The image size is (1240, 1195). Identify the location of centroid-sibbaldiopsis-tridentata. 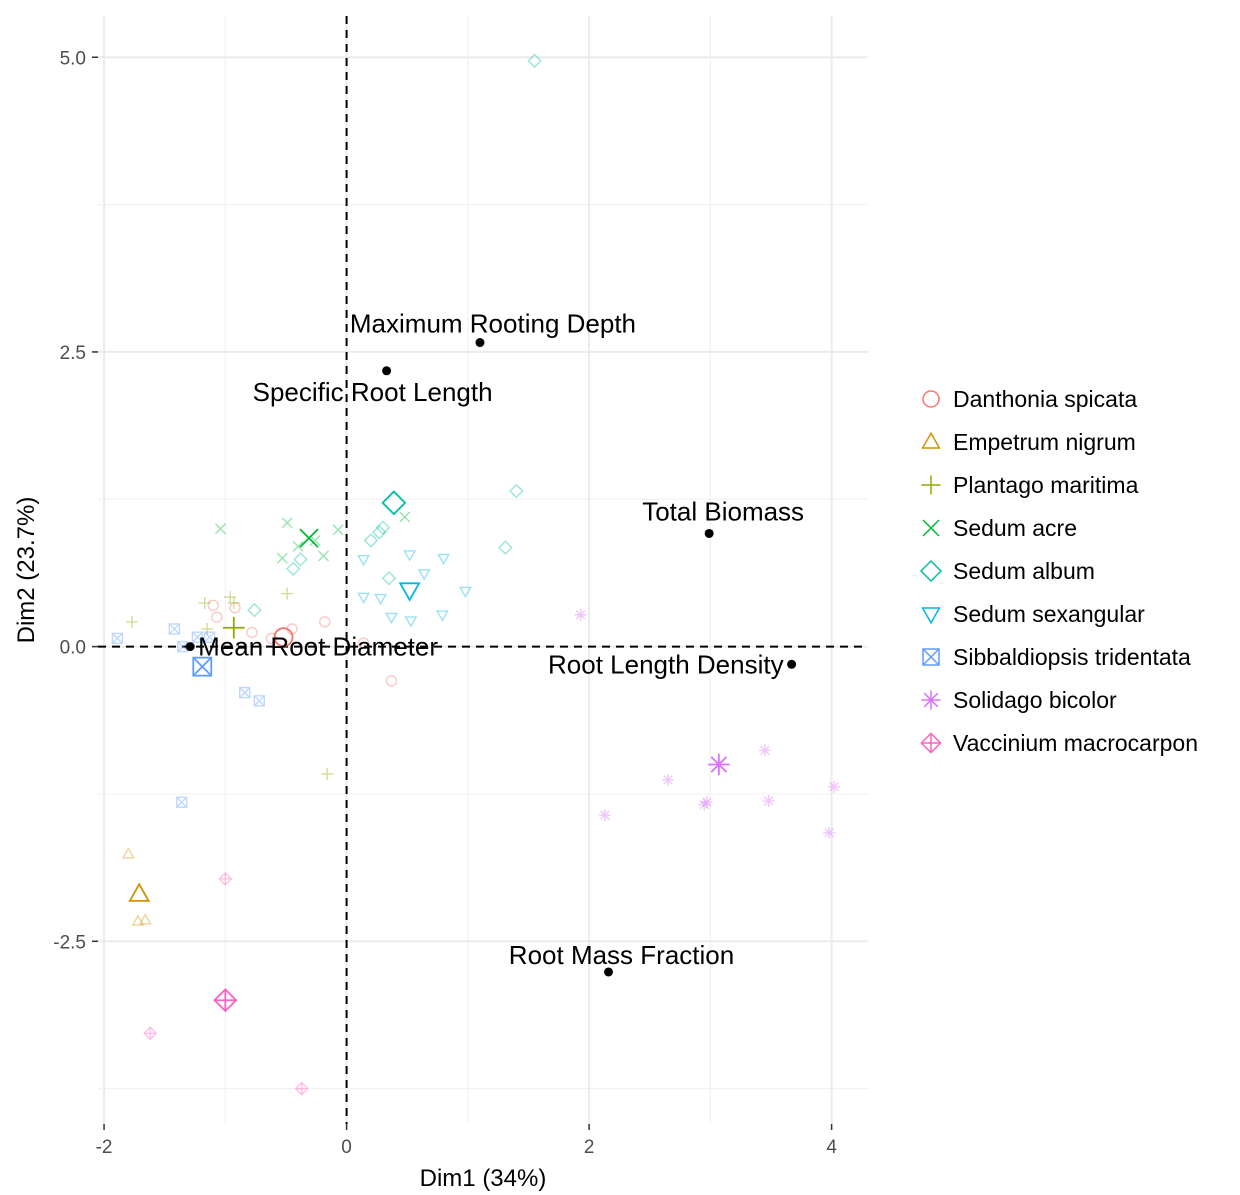
(202, 666).